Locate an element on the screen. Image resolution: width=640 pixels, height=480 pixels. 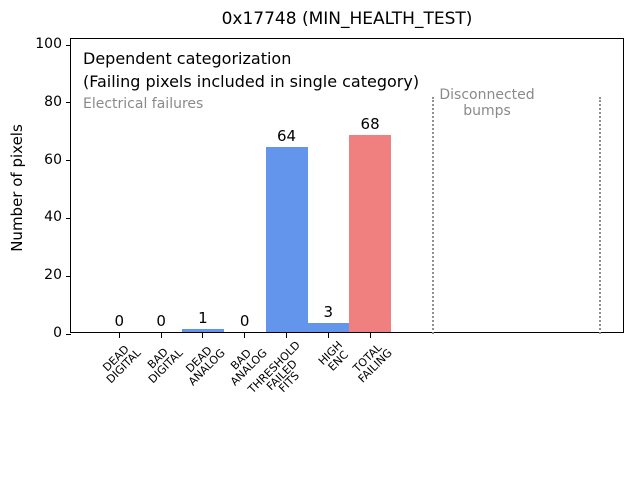
y-tick-label: 100 is located at coordinates (48, 44).